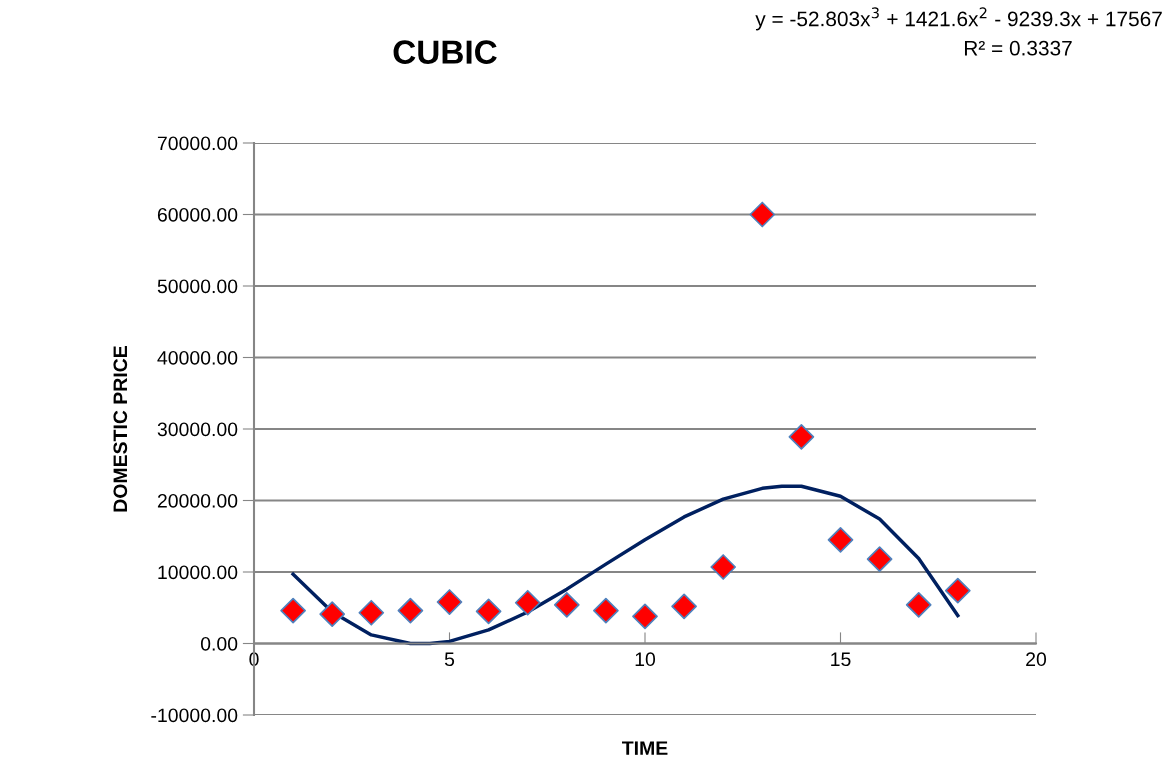  Describe the element at coordinates (645, 748) in the screenshot. I see `x-axis-title: TIME` at that location.